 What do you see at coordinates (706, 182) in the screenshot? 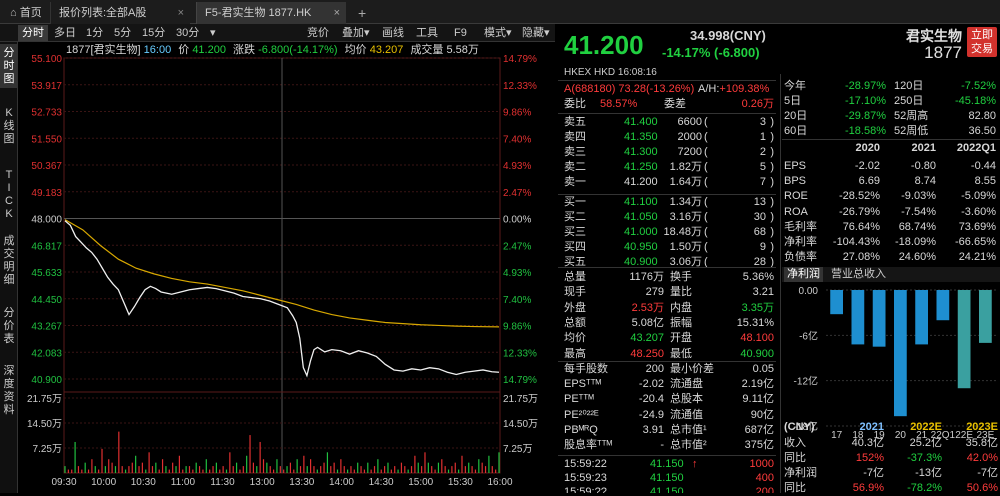
I see `ask-row-paren-open: (` at bounding box center [706, 182].